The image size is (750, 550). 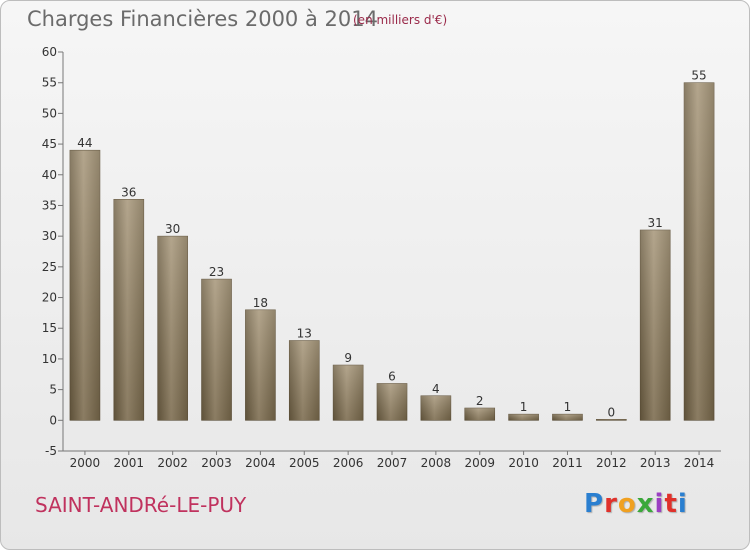 I want to click on x-tick-label: 2013, so click(x=655, y=463).